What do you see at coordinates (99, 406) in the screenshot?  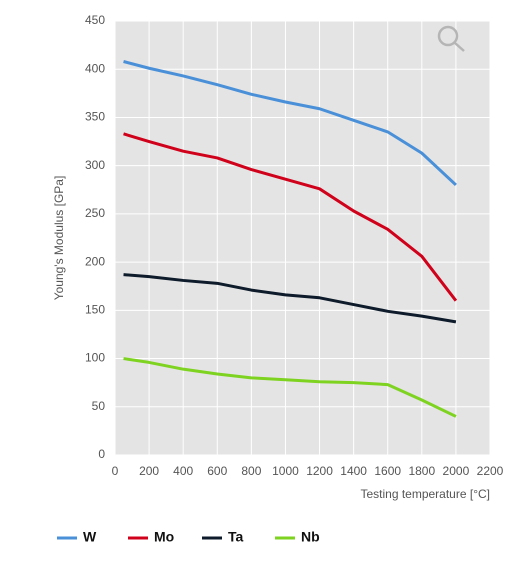 I see `y-tick-label: 50` at bounding box center [99, 406].